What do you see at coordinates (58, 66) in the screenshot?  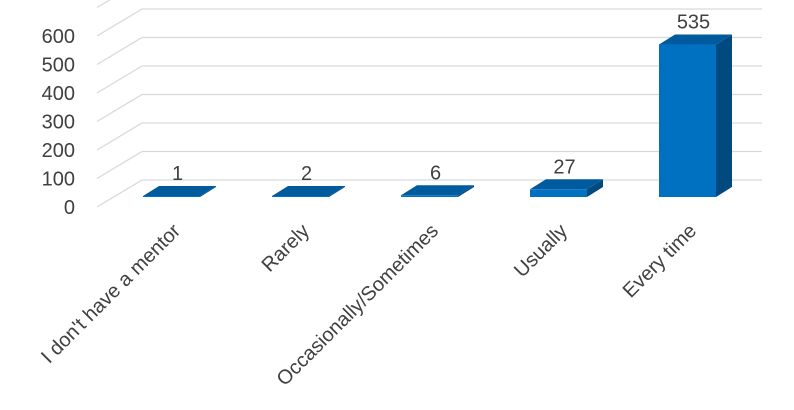 I see `y-tick-label: 500` at bounding box center [58, 66].